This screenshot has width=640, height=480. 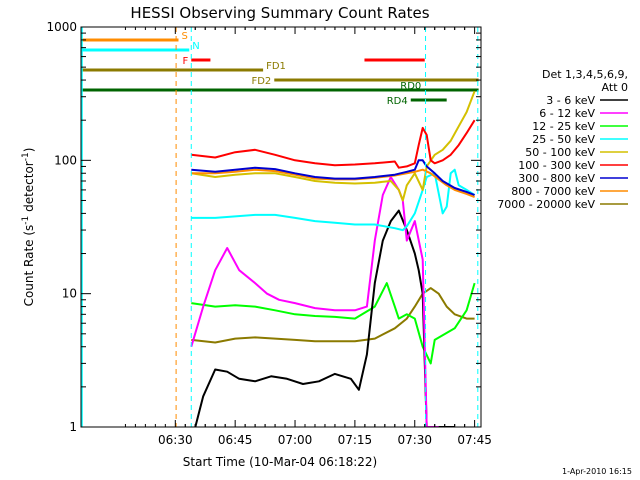 I want to click on y-tick-label: 10, so click(x=69, y=294).